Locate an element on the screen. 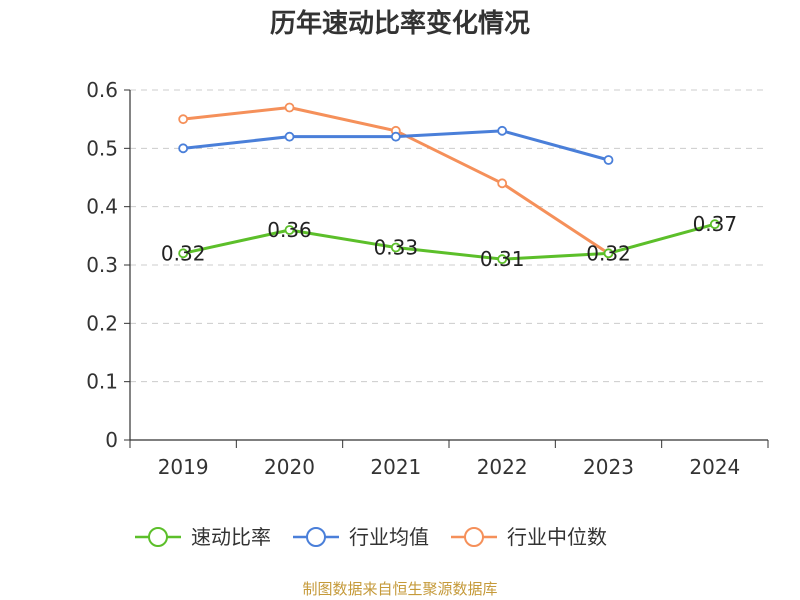 Image resolution: width=800 pixels, height=600 pixels. x-tick-label: 2021 is located at coordinates (395, 467).